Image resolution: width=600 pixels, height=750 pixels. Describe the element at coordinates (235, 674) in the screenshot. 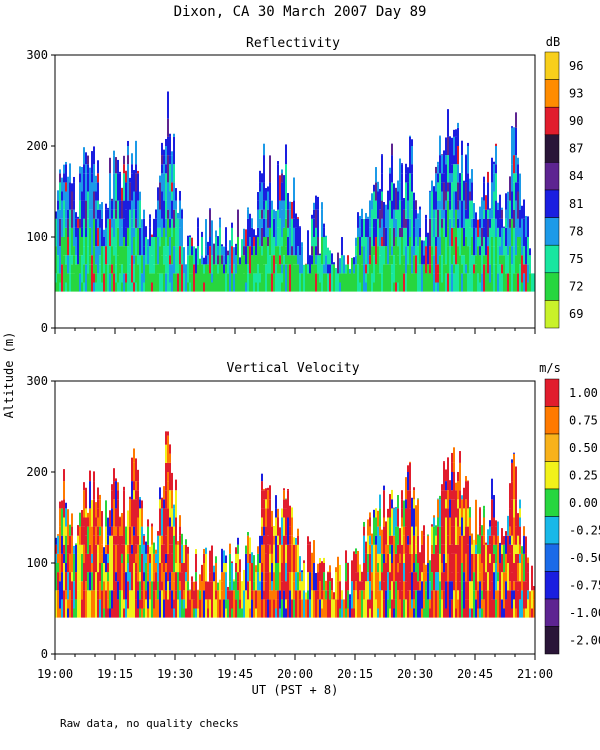

I see `x-tick-label: 19:45` at that location.